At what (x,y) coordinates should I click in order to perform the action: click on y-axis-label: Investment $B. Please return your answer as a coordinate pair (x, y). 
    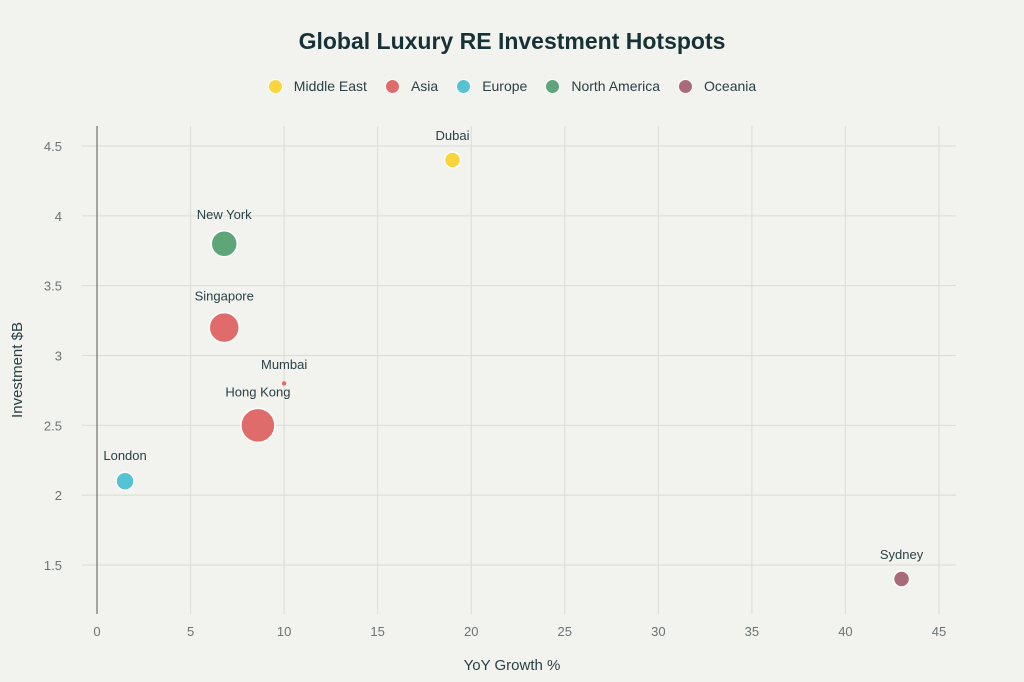
    Looking at the image, I should click on (17, 370).